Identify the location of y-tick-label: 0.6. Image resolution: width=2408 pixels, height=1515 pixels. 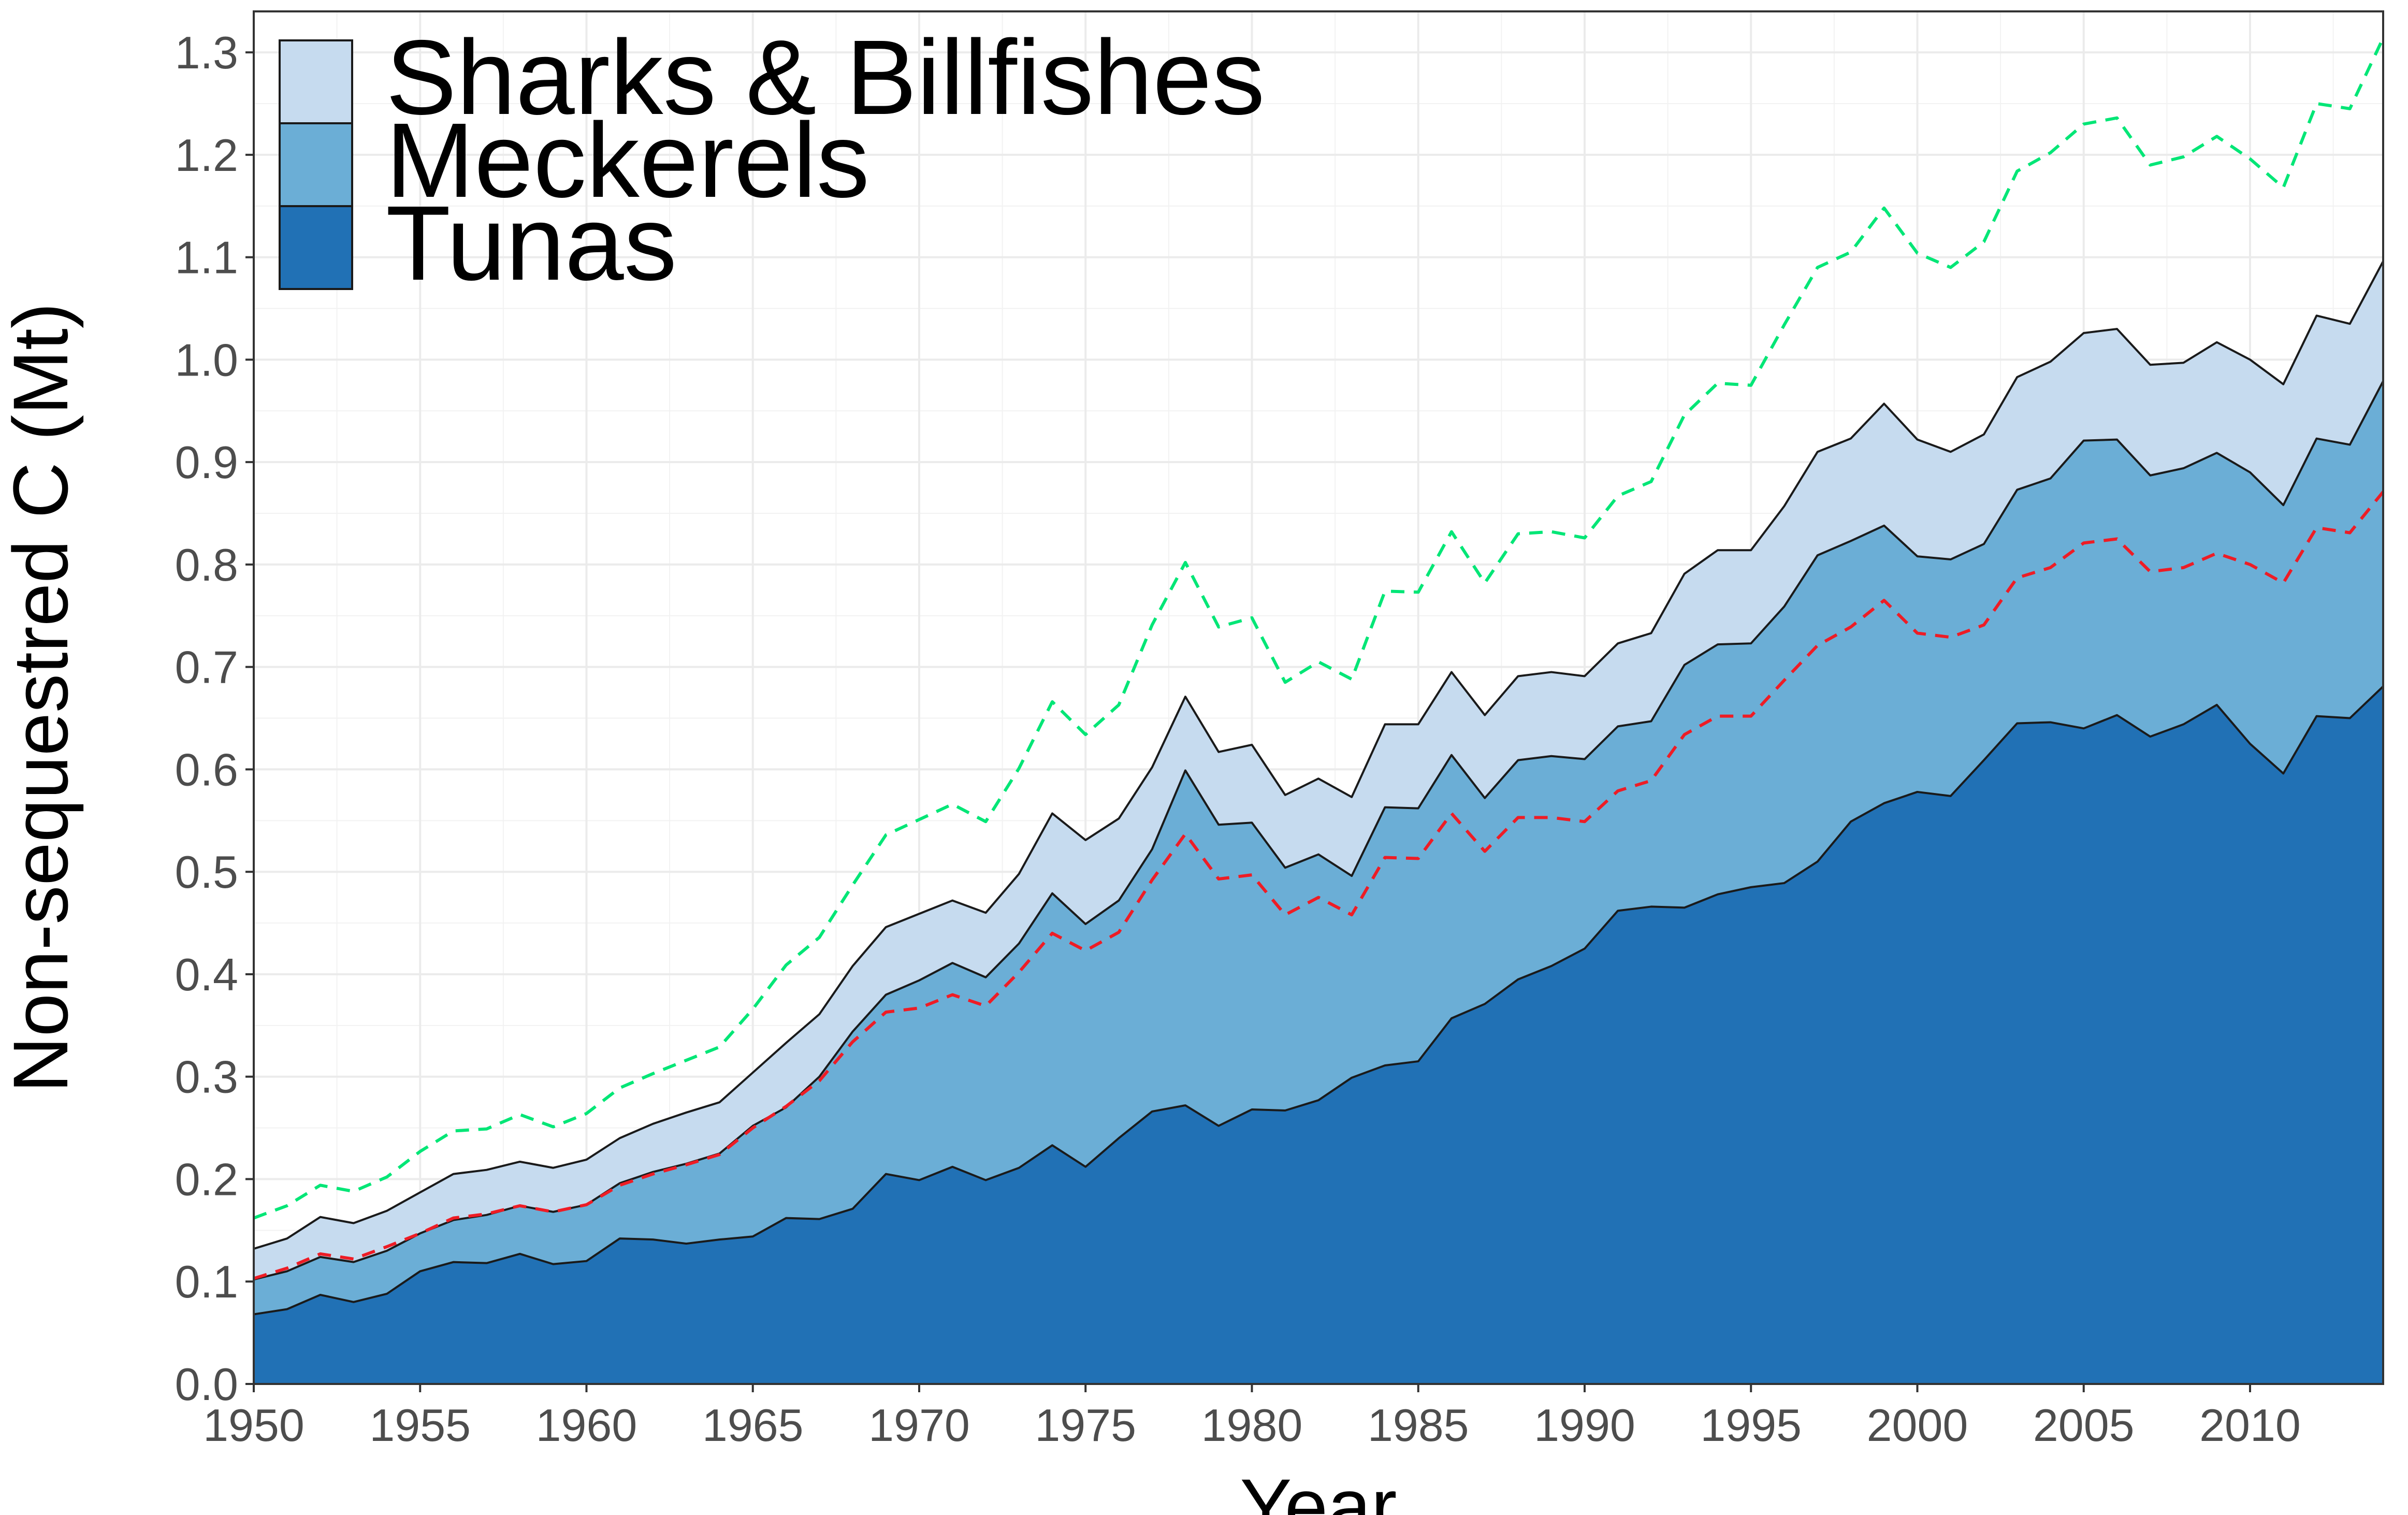
(206, 769).